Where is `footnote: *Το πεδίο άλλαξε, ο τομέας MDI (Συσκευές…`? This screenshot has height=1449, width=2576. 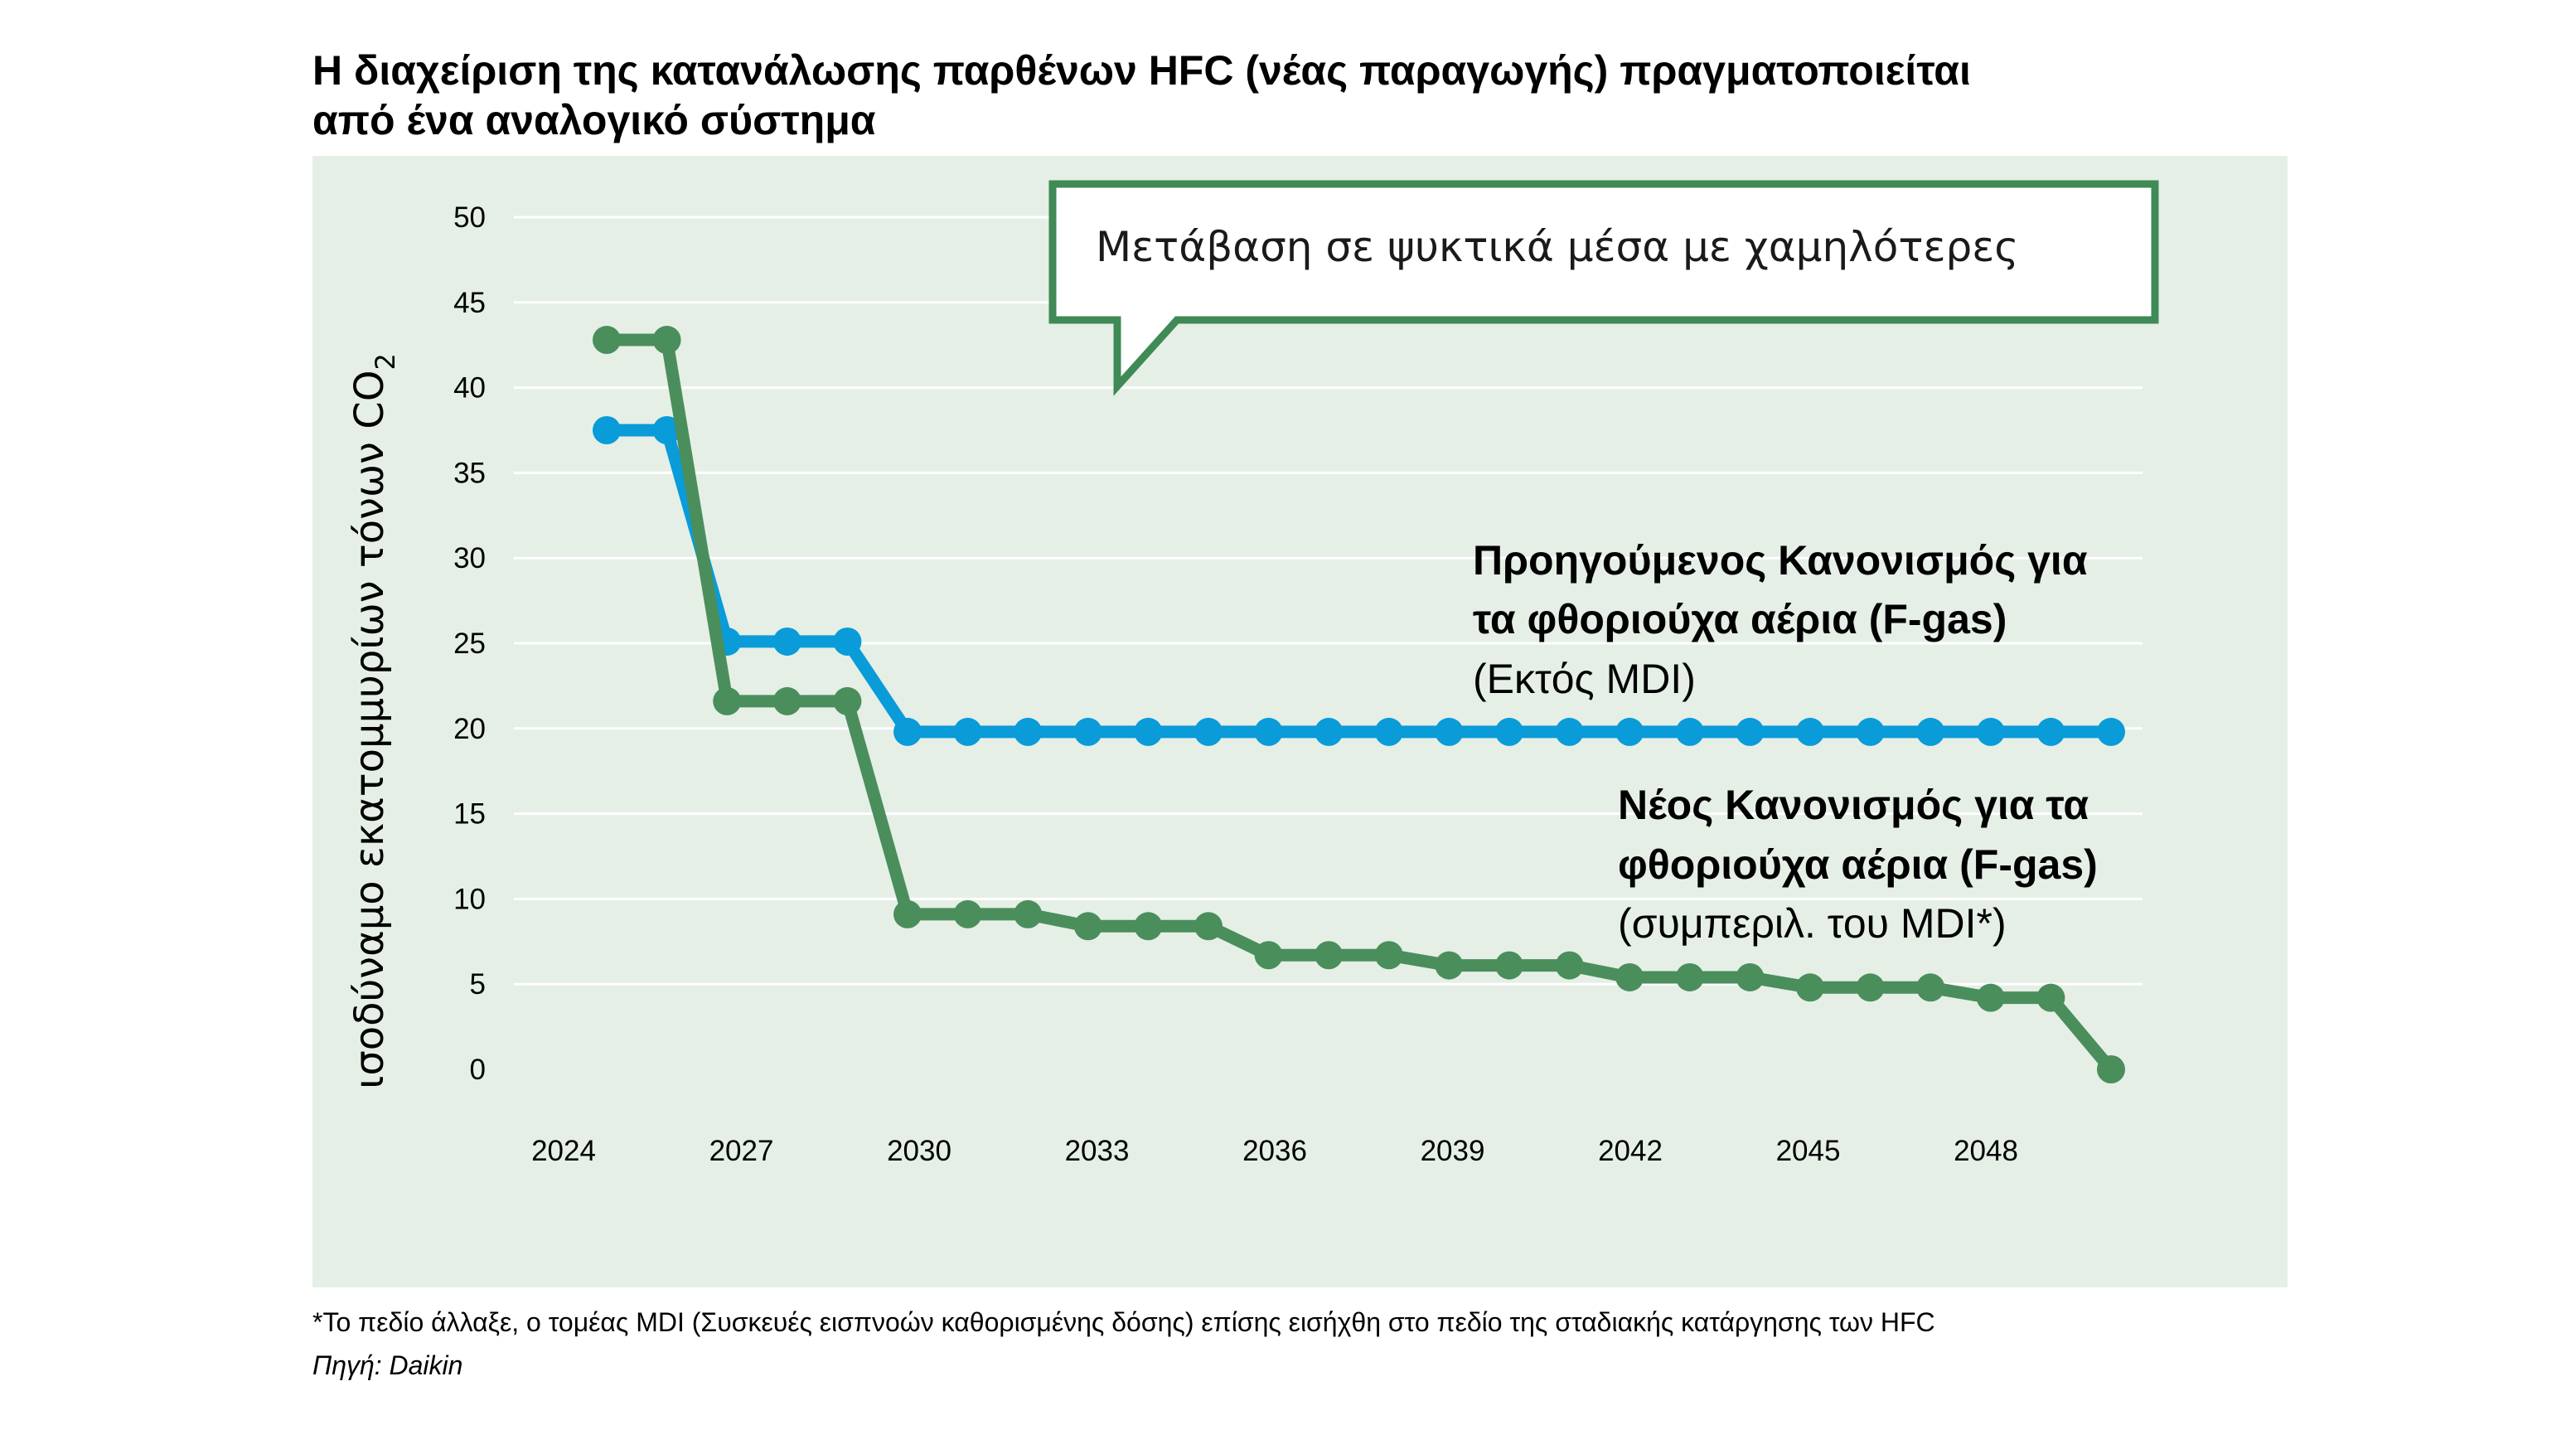
footnote: *Το πεδίο άλλαξε, ο τομέας MDI (Συσκευές… is located at coordinates (1123, 1322).